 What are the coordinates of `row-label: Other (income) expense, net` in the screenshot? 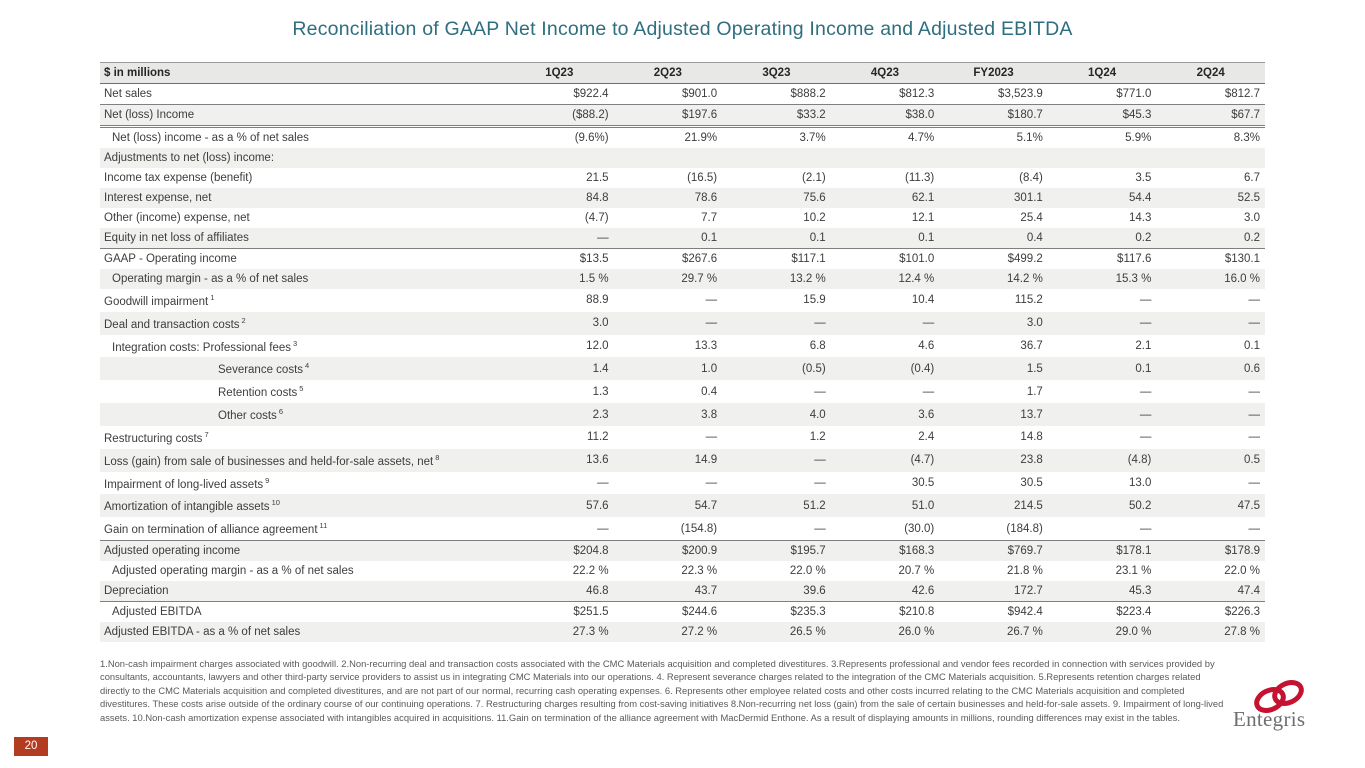 It's located at (177, 218).